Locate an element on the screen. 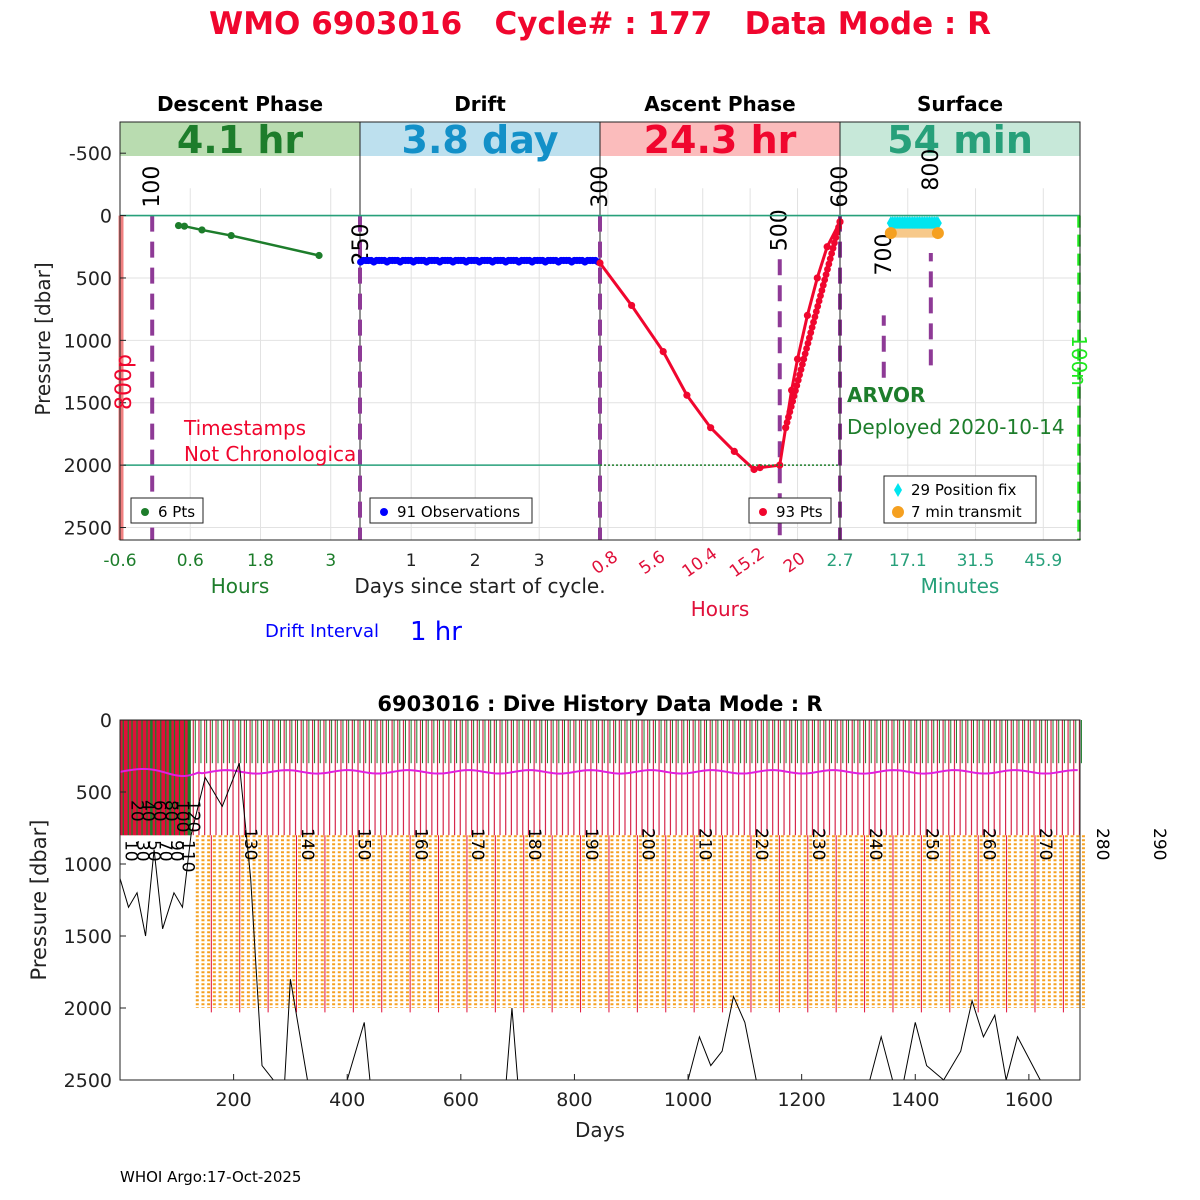 The height and width of the screenshot is (1200, 1200). phase-duration: 54 min is located at coordinates (960, 140).